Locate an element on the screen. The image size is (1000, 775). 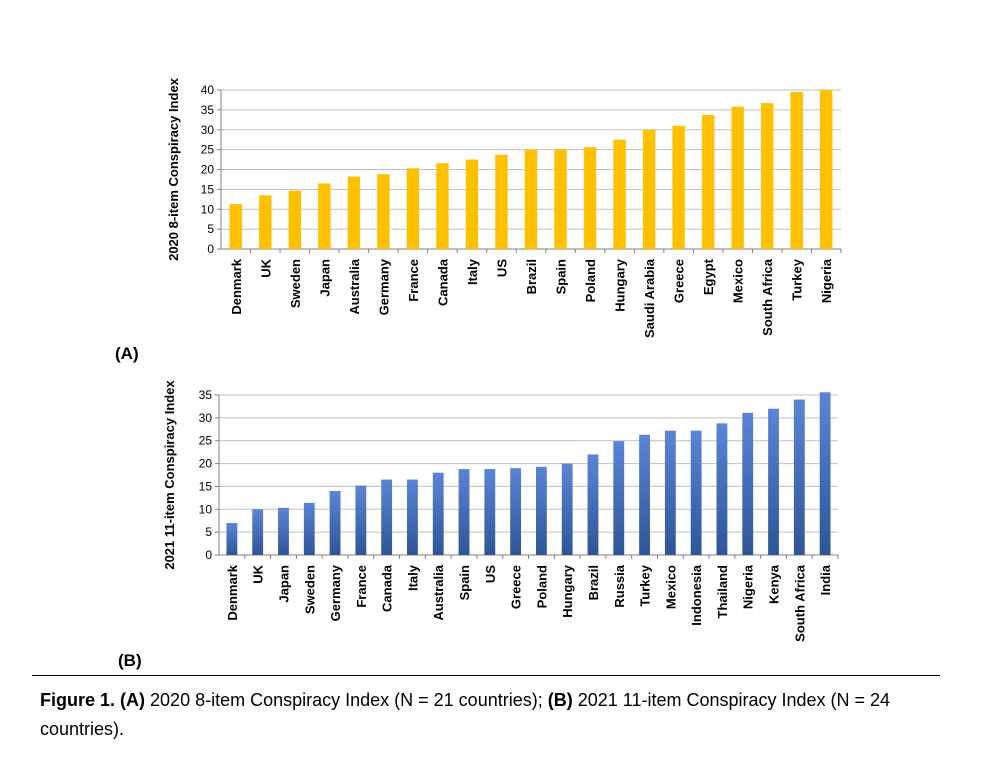
y-tick-label: 5 is located at coordinates (208, 532).